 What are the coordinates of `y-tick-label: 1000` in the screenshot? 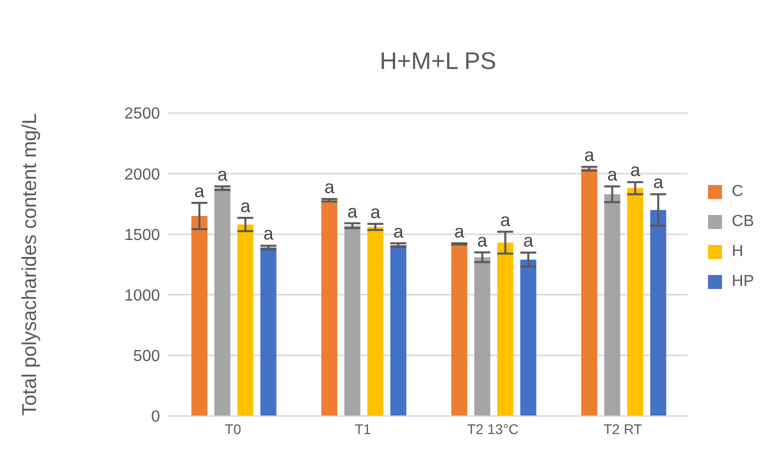 It's located at (142, 295).